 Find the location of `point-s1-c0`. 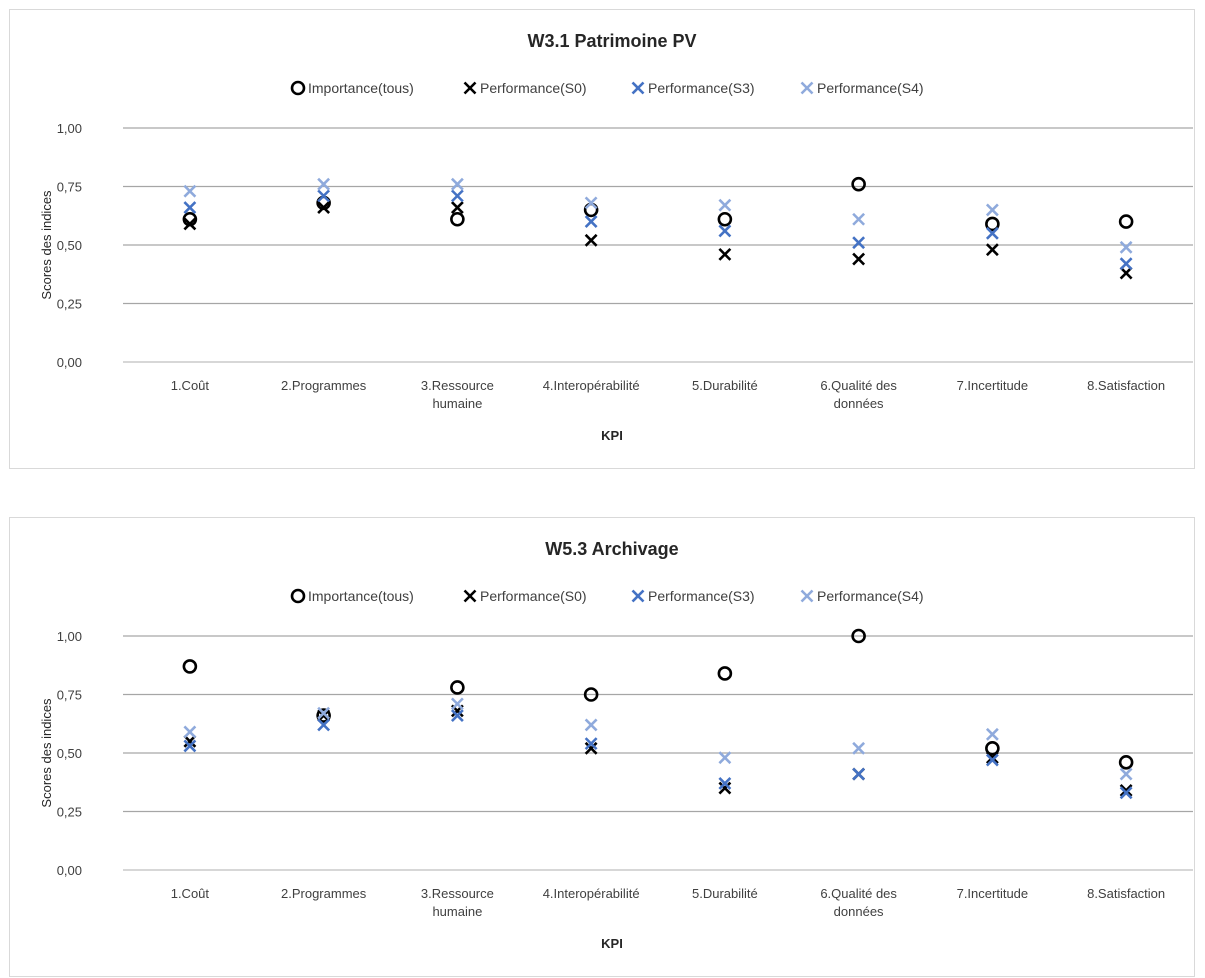

point-s1-c0 is located at coordinates (190, 741).